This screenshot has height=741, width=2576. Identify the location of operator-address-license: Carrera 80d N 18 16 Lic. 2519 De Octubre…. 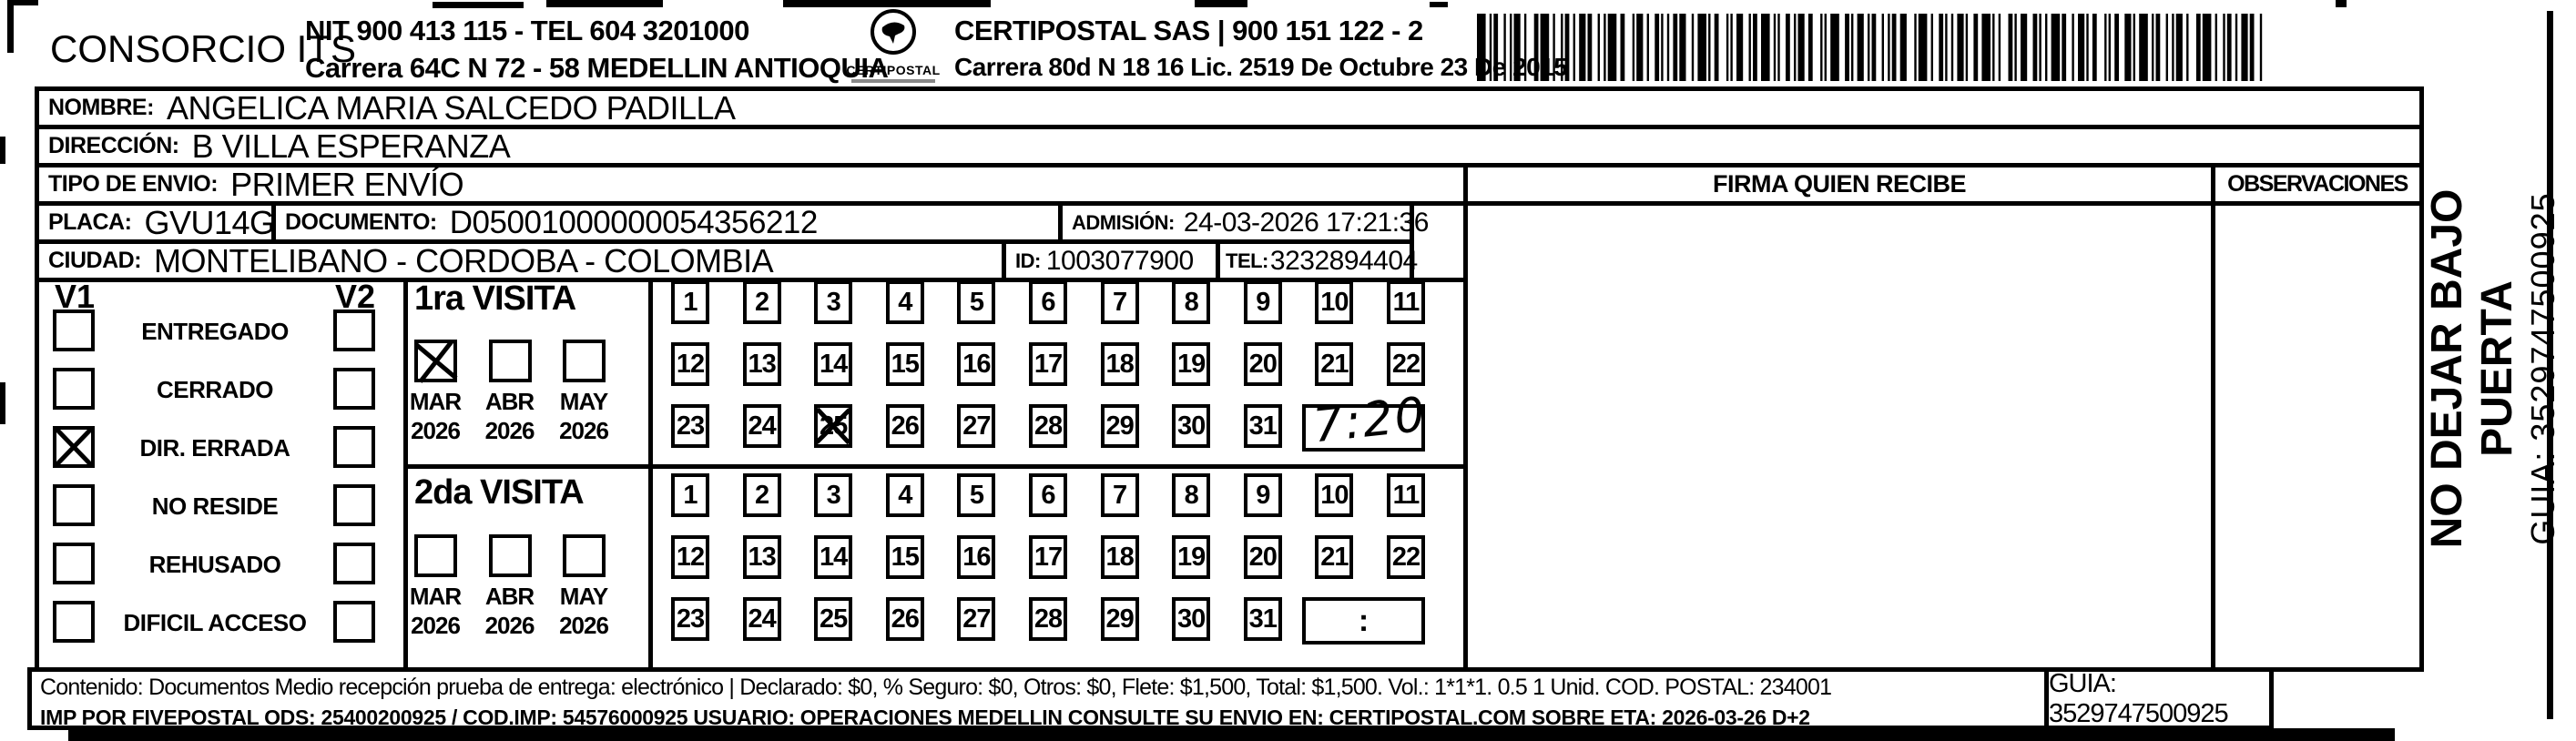
(1261, 67).